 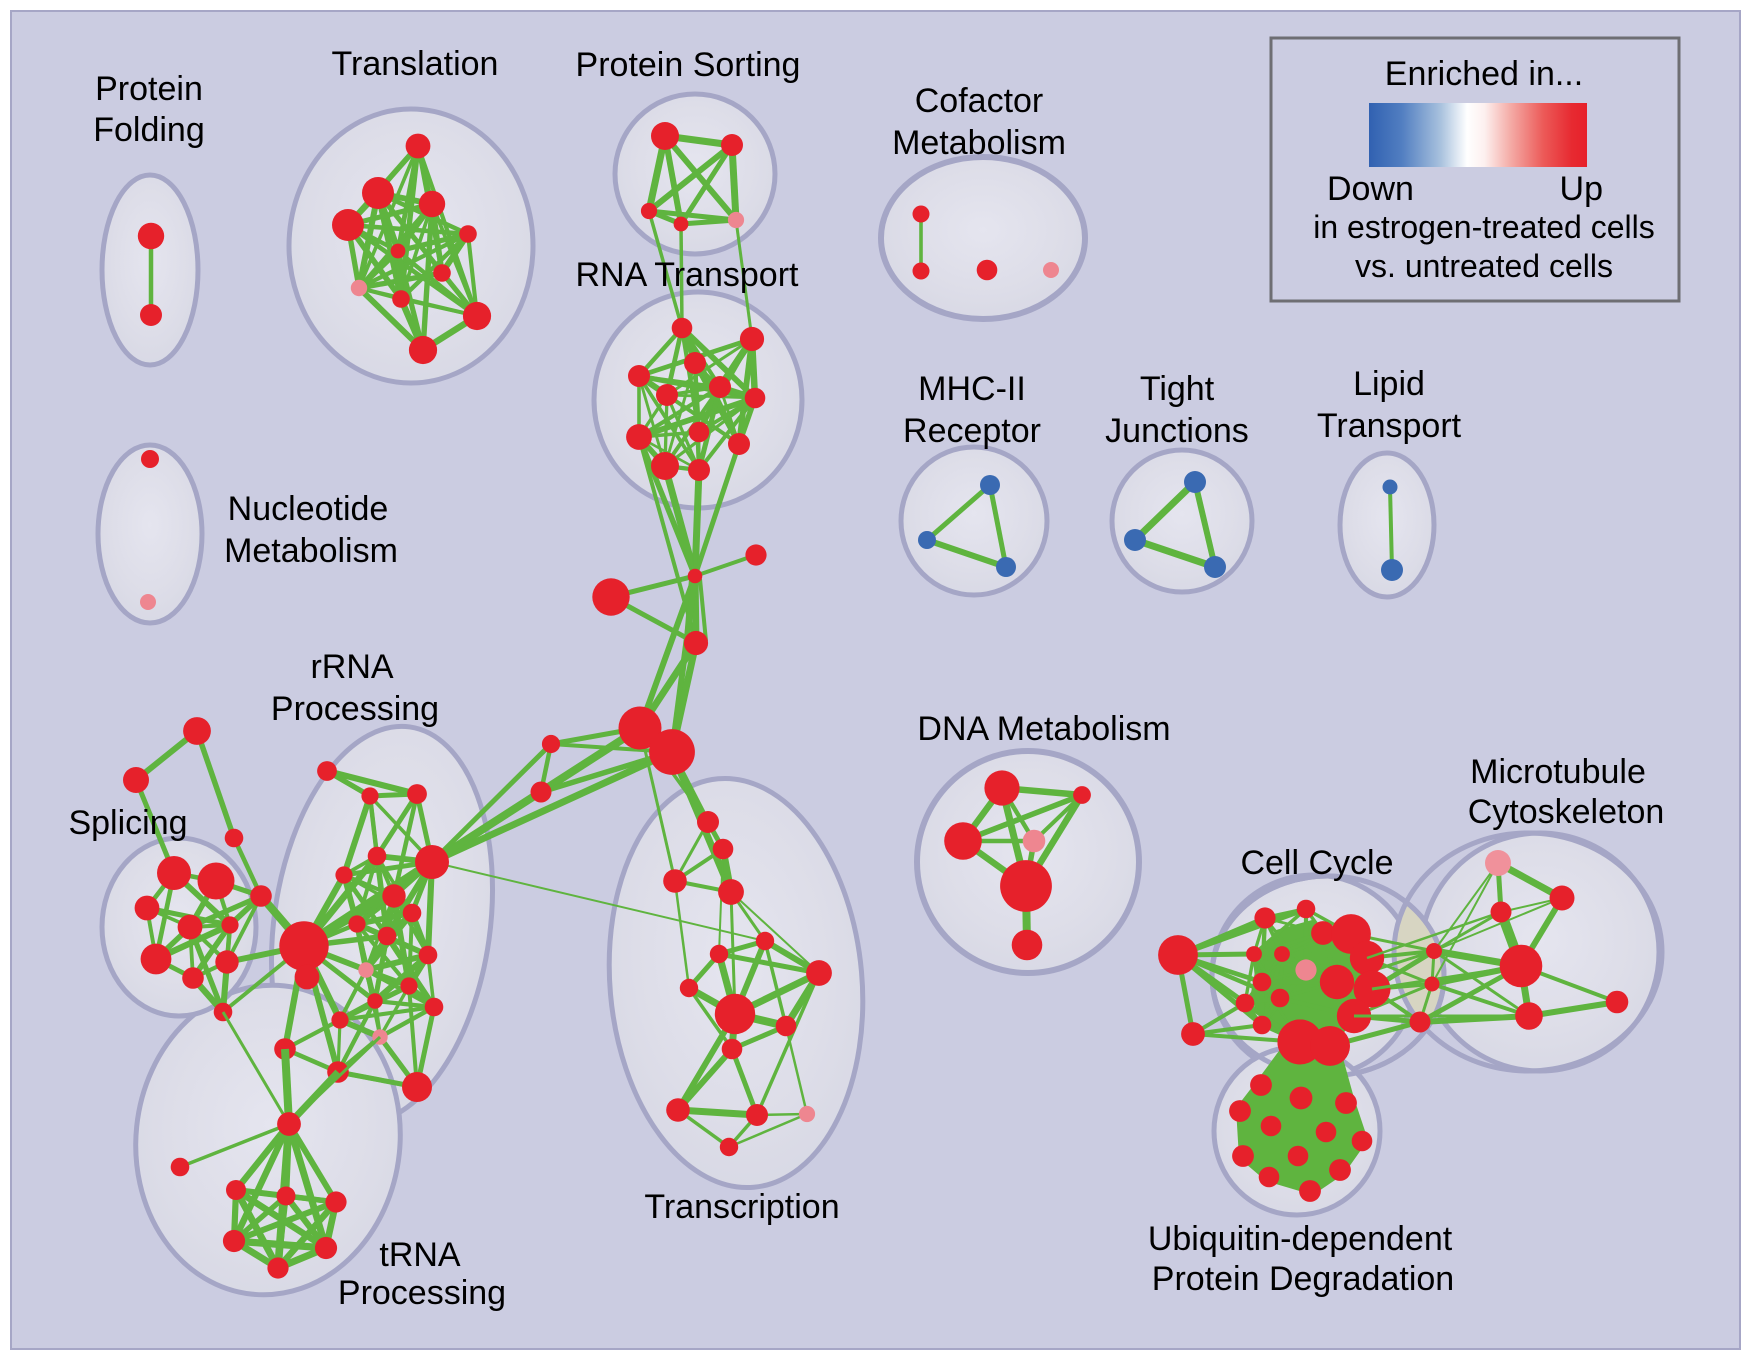 I want to click on svg-text: Translation, so click(x=415, y=64).